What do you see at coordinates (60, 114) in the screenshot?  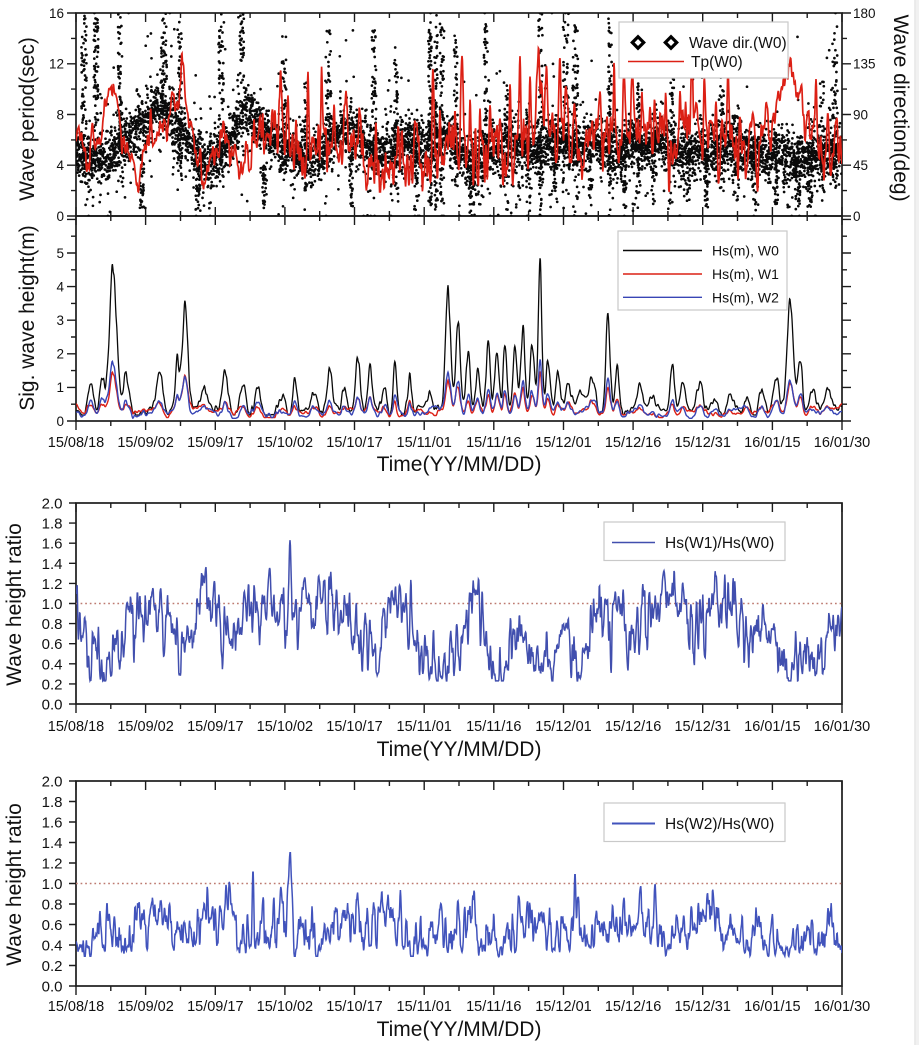 I see `svg-text: 8` at bounding box center [60, 114].